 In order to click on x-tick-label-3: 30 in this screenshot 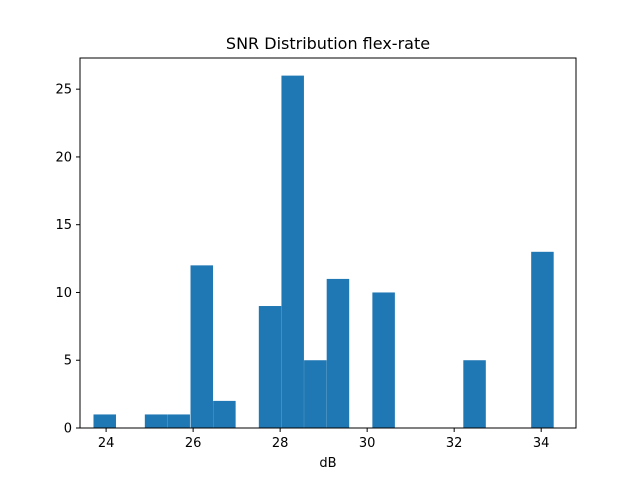, I will do `click(367, 443)`.